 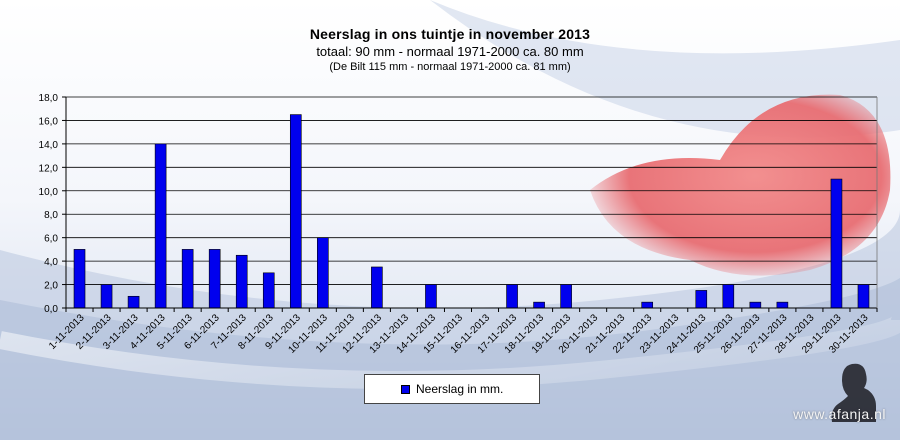 I want to click on legend: Neerslag in mm., so click(x=452, y=389).